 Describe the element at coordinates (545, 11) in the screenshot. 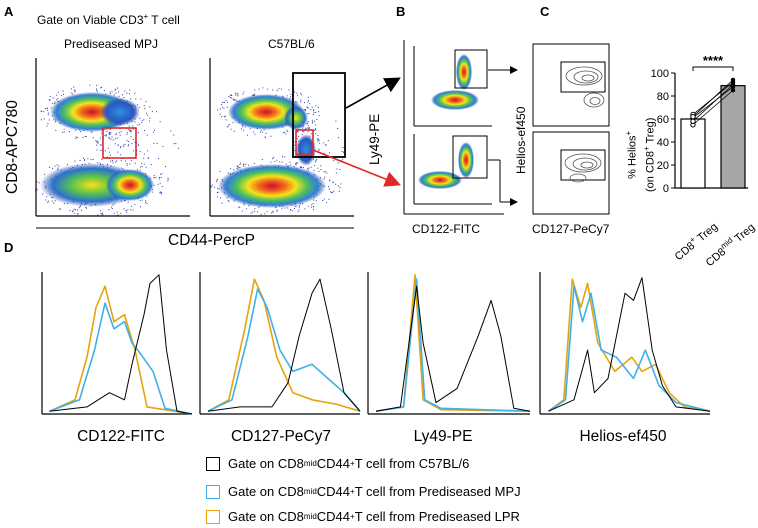

I see `panel-letter-c: C` at that location.